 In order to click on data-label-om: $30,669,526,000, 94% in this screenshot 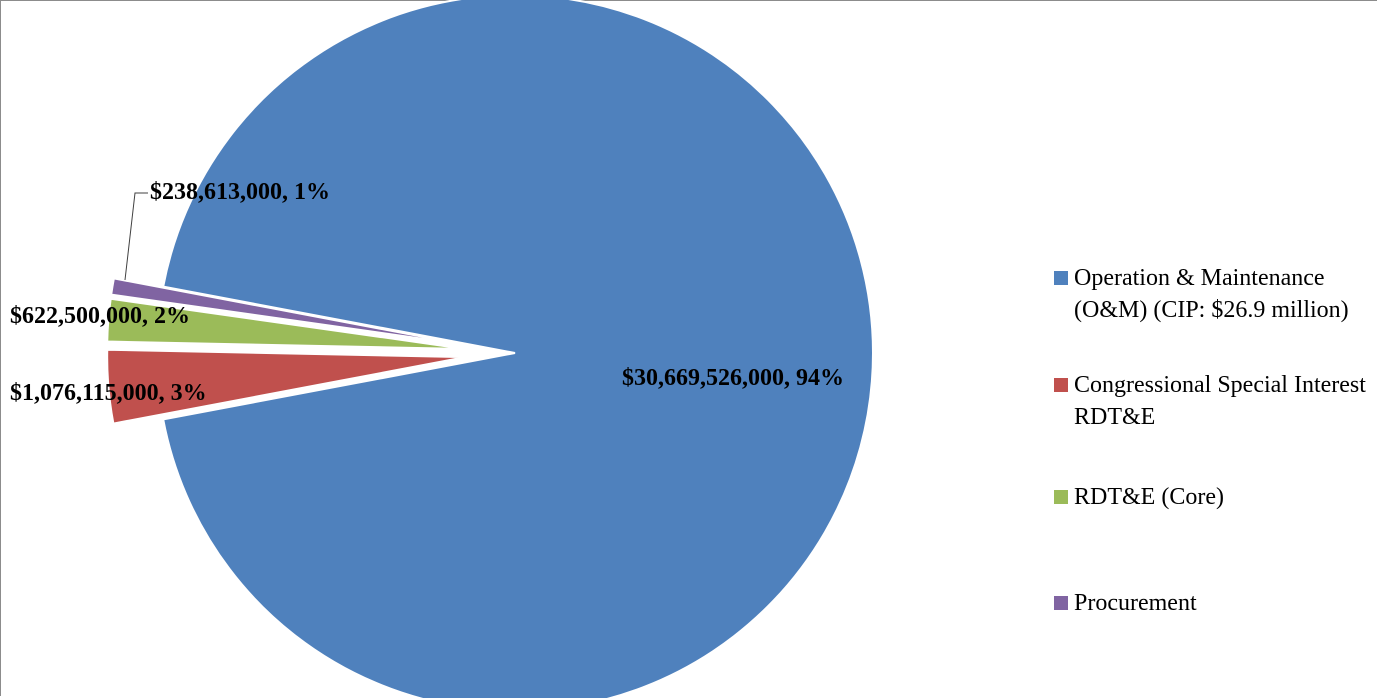, I will do `click(733, 378)`.